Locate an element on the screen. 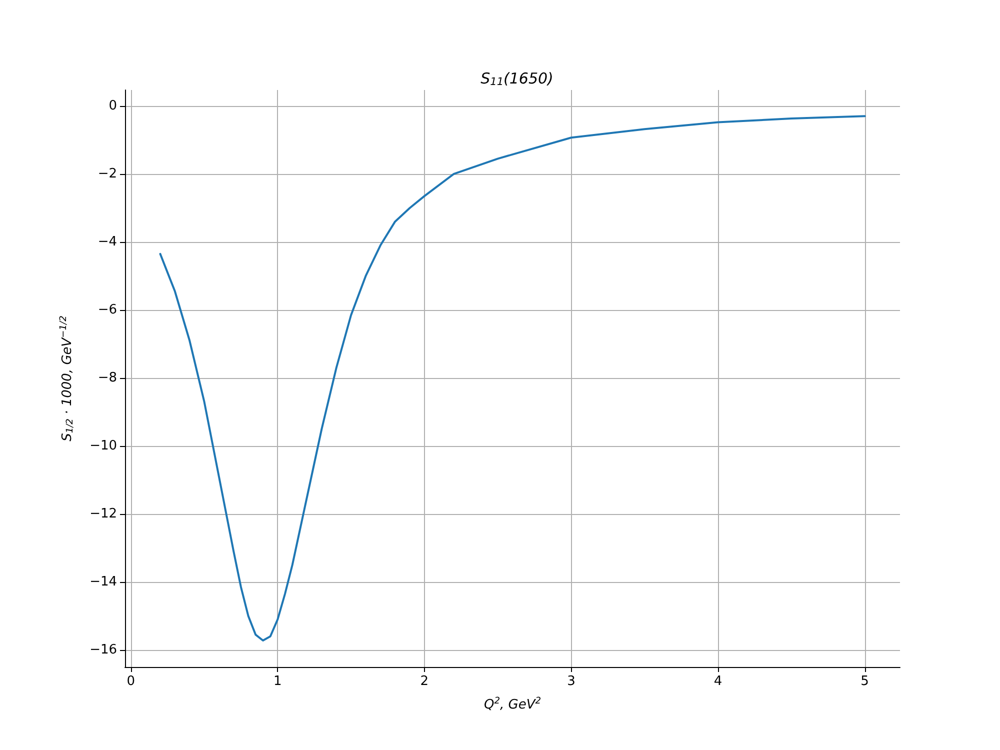  y-tick-label: 0 is located at coordinates (112, 106).